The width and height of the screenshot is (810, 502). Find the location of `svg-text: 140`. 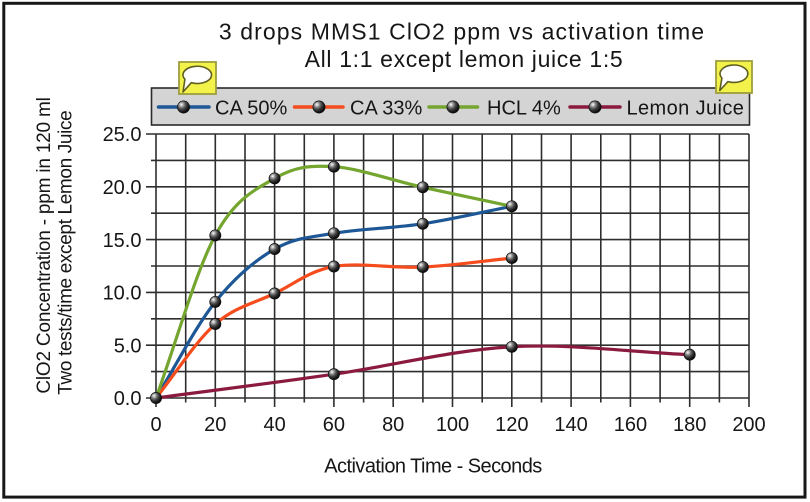

svg-text: 140 is located at coordinates (570, 425).